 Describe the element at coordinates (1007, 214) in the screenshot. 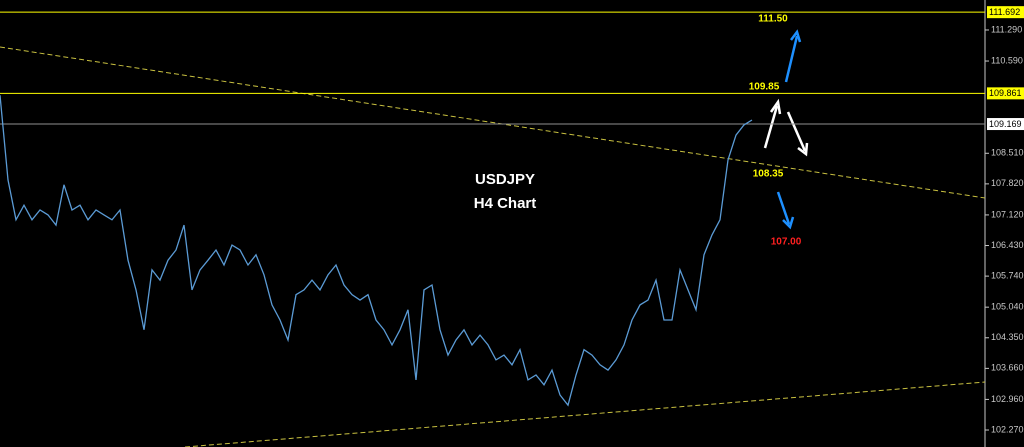

I see `y-tick-label: 107.120` at that location.